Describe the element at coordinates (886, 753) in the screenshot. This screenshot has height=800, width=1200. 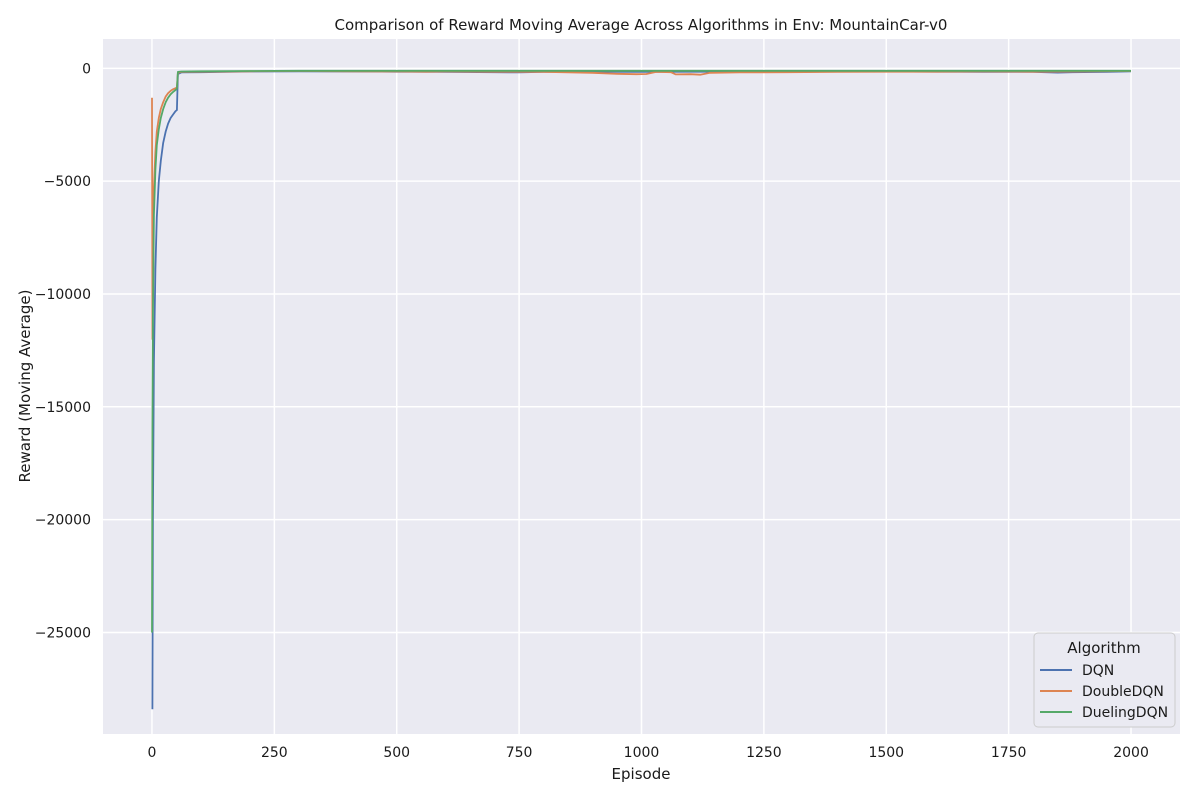
I see `x-tick-label: 1500` at that location.